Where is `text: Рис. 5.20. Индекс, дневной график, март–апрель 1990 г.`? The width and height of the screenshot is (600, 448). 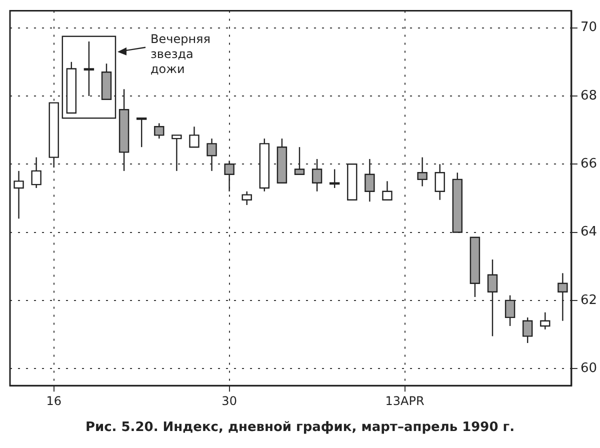
text: Рис. 5.20. Индекс, дневной график, март–апрель 1990 г. is located at coordinates (300, 427).